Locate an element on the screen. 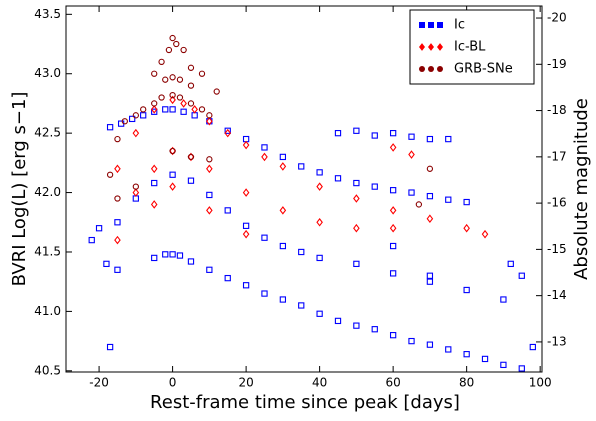 The width and height of the screenshot is (596, 421). y2-tick-label: -18 is located at coordinates (557, 110).